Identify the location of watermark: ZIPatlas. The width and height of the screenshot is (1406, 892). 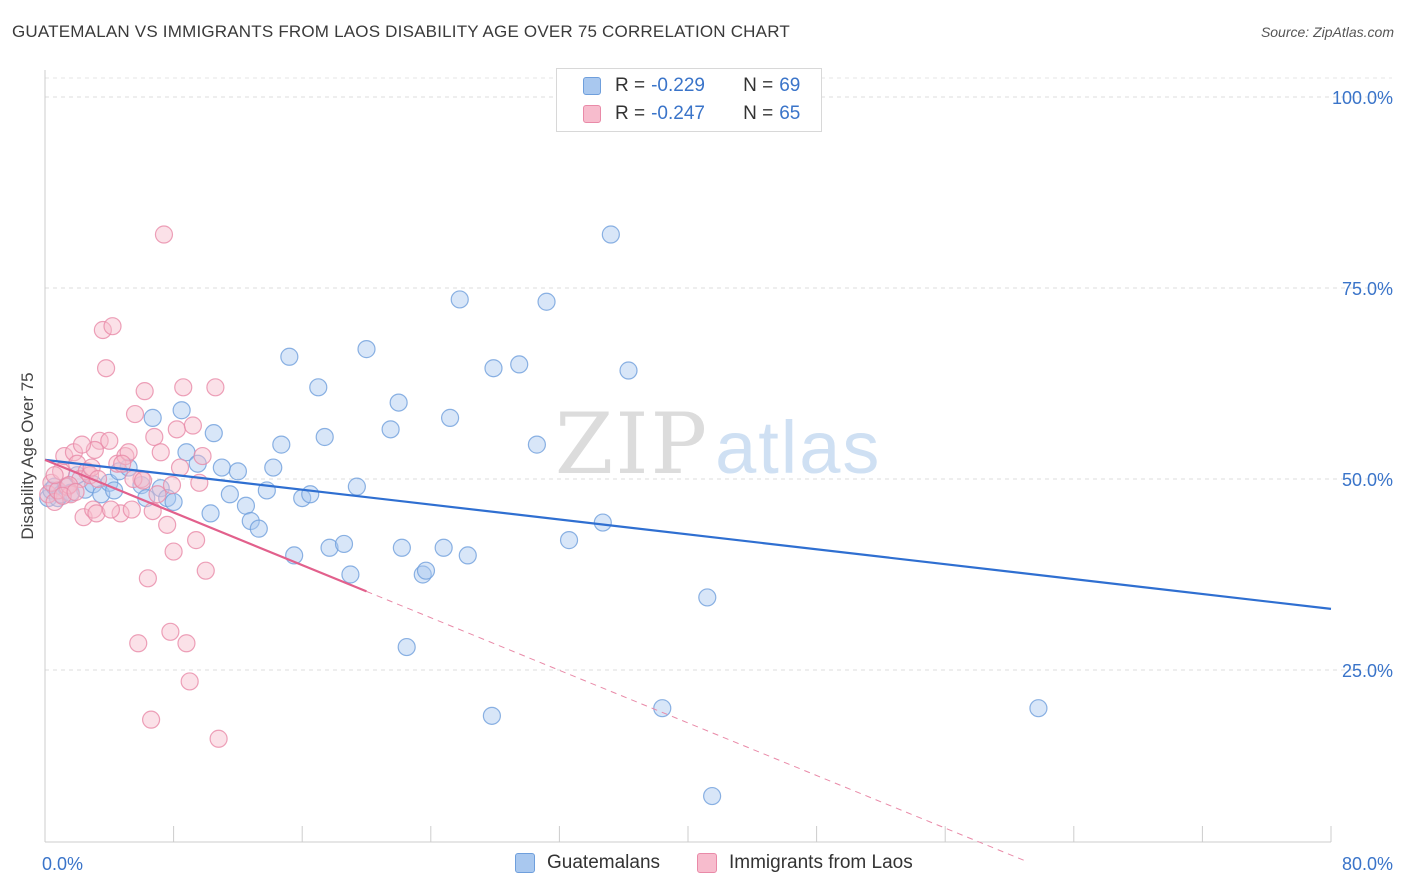
(718, 444).